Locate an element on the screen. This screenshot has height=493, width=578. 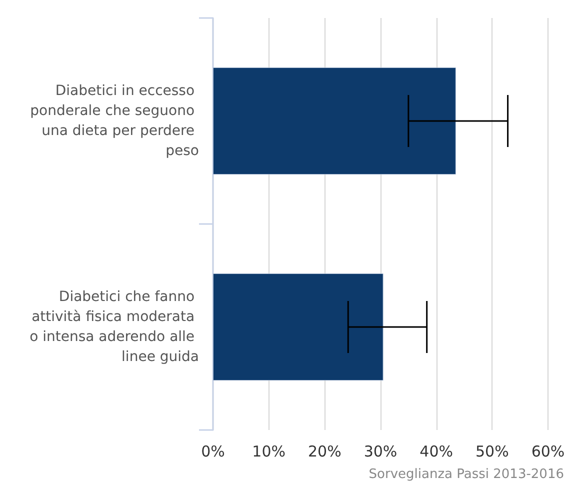
x-tick-label: 40% is located at coordinates (437, 451).